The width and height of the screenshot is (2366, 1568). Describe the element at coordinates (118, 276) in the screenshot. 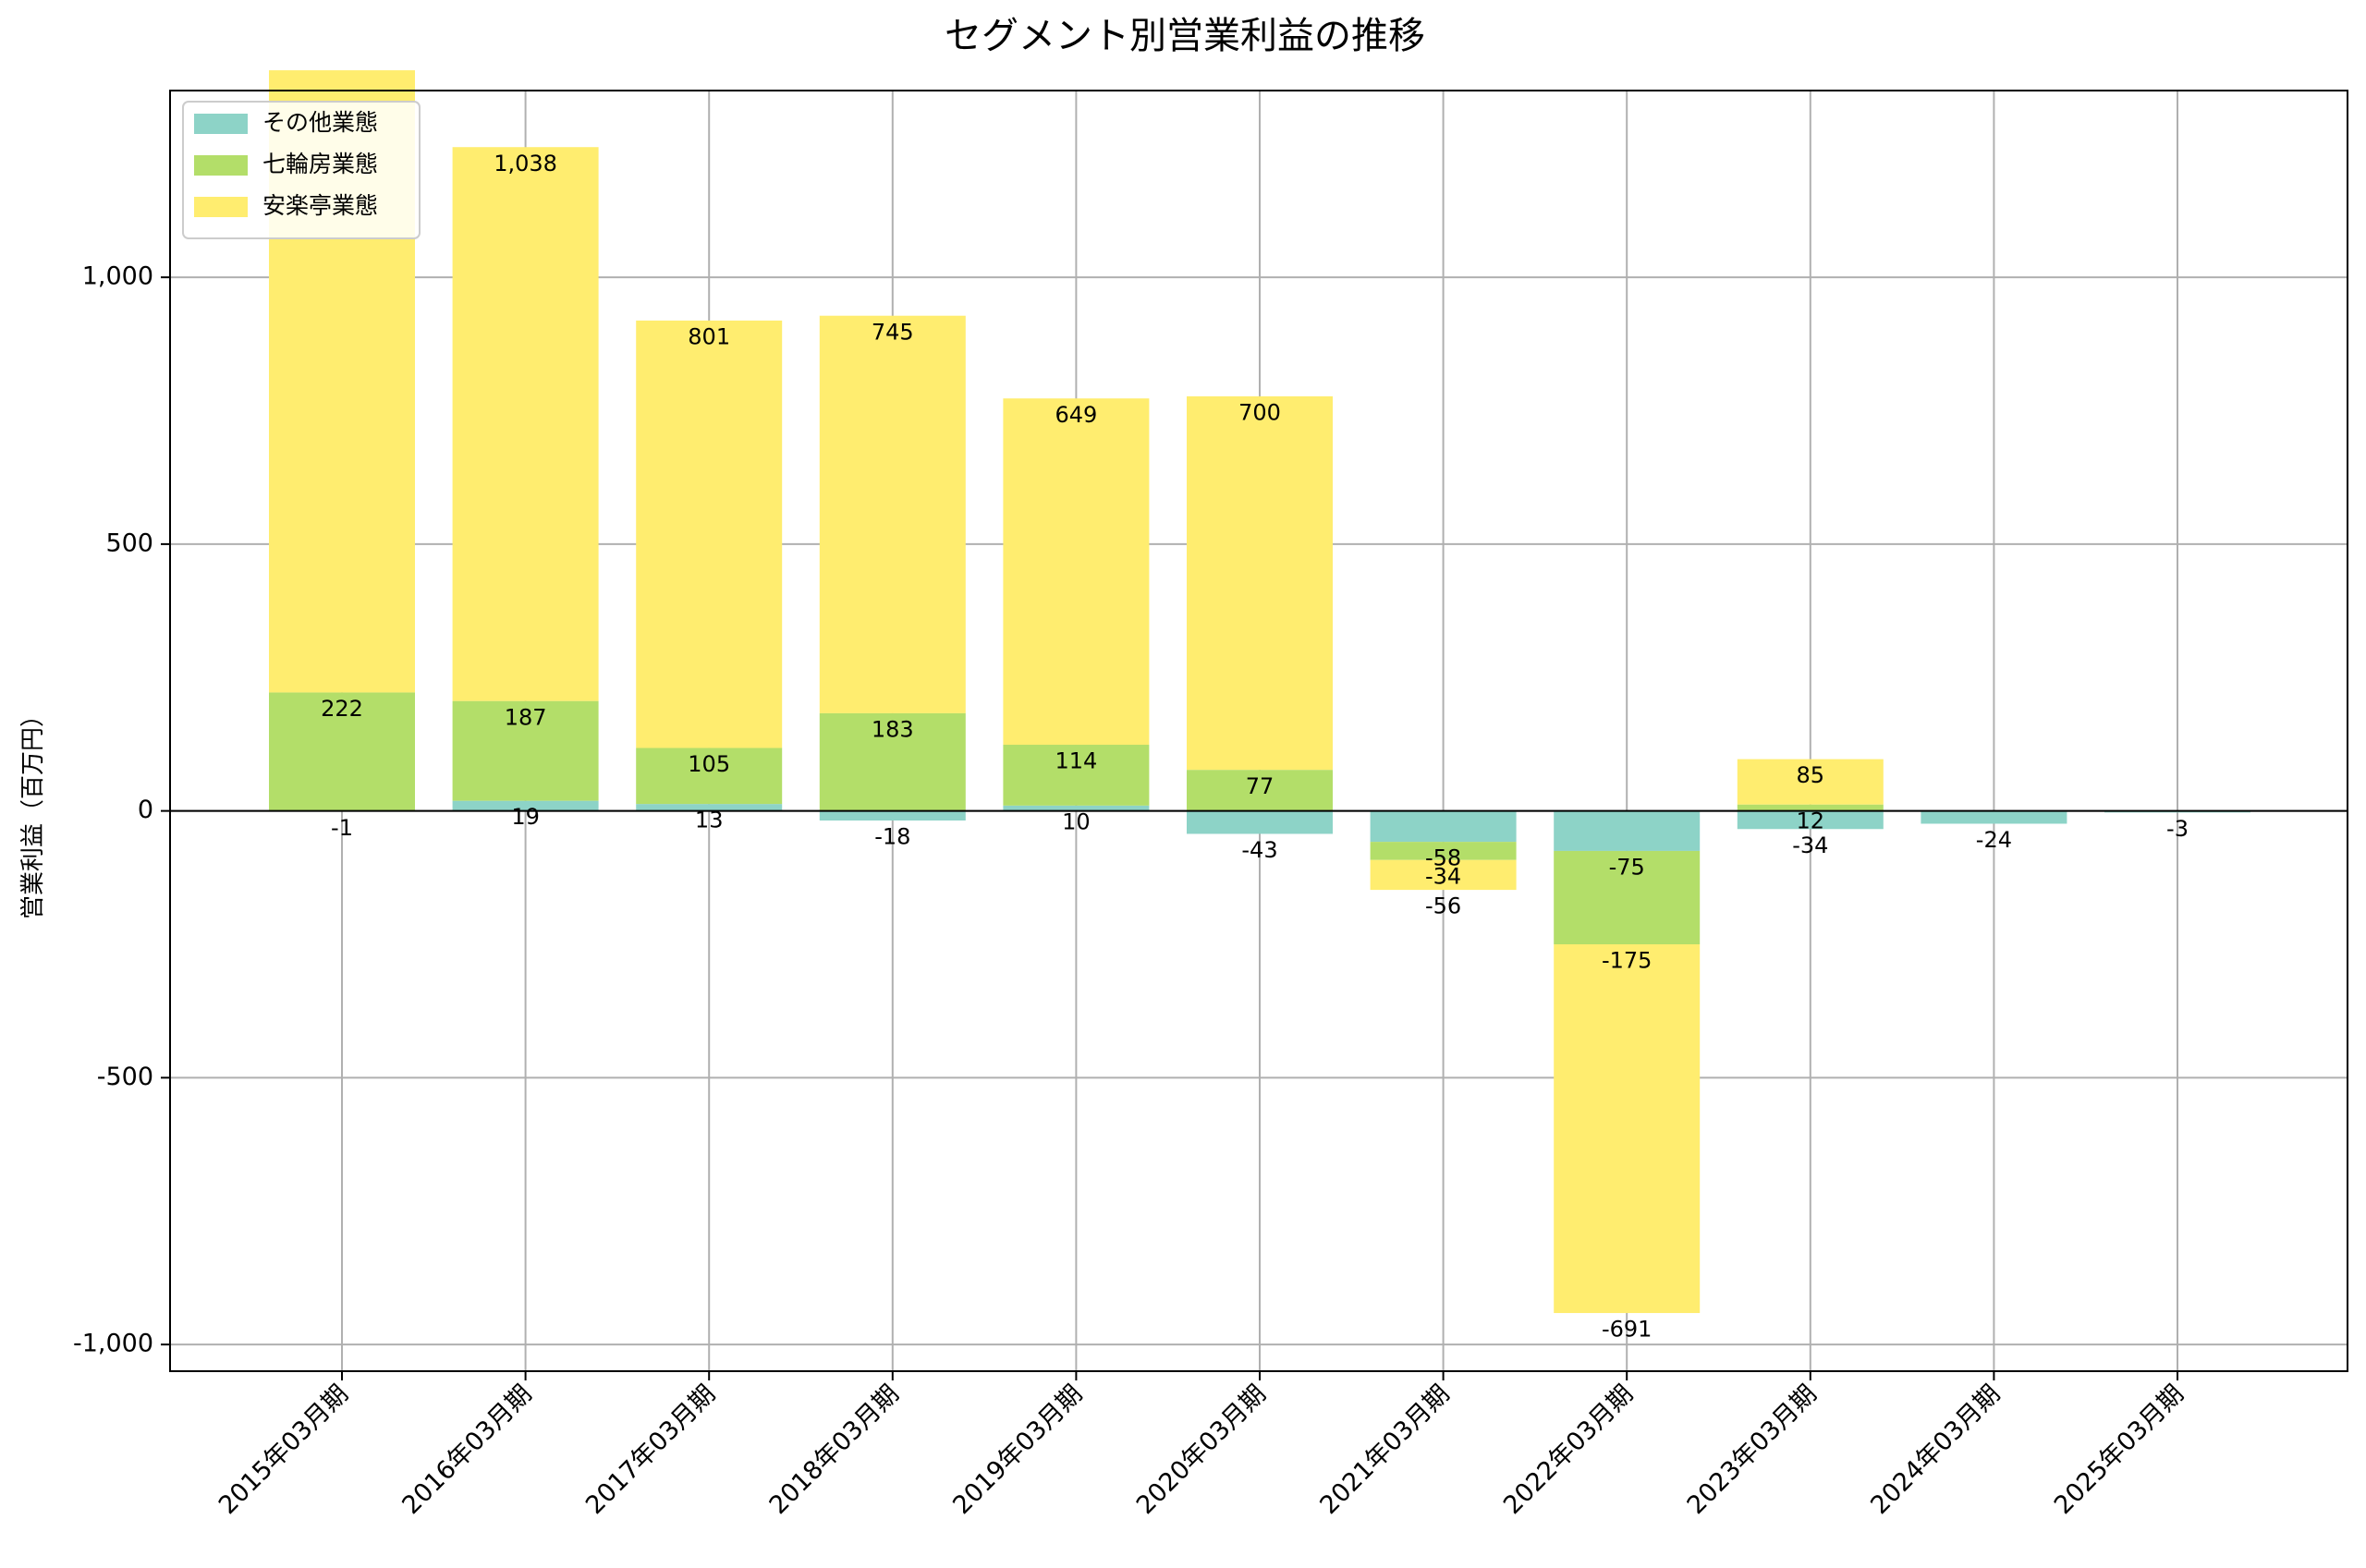

I see `y-tick-label: 1,000` at that location.